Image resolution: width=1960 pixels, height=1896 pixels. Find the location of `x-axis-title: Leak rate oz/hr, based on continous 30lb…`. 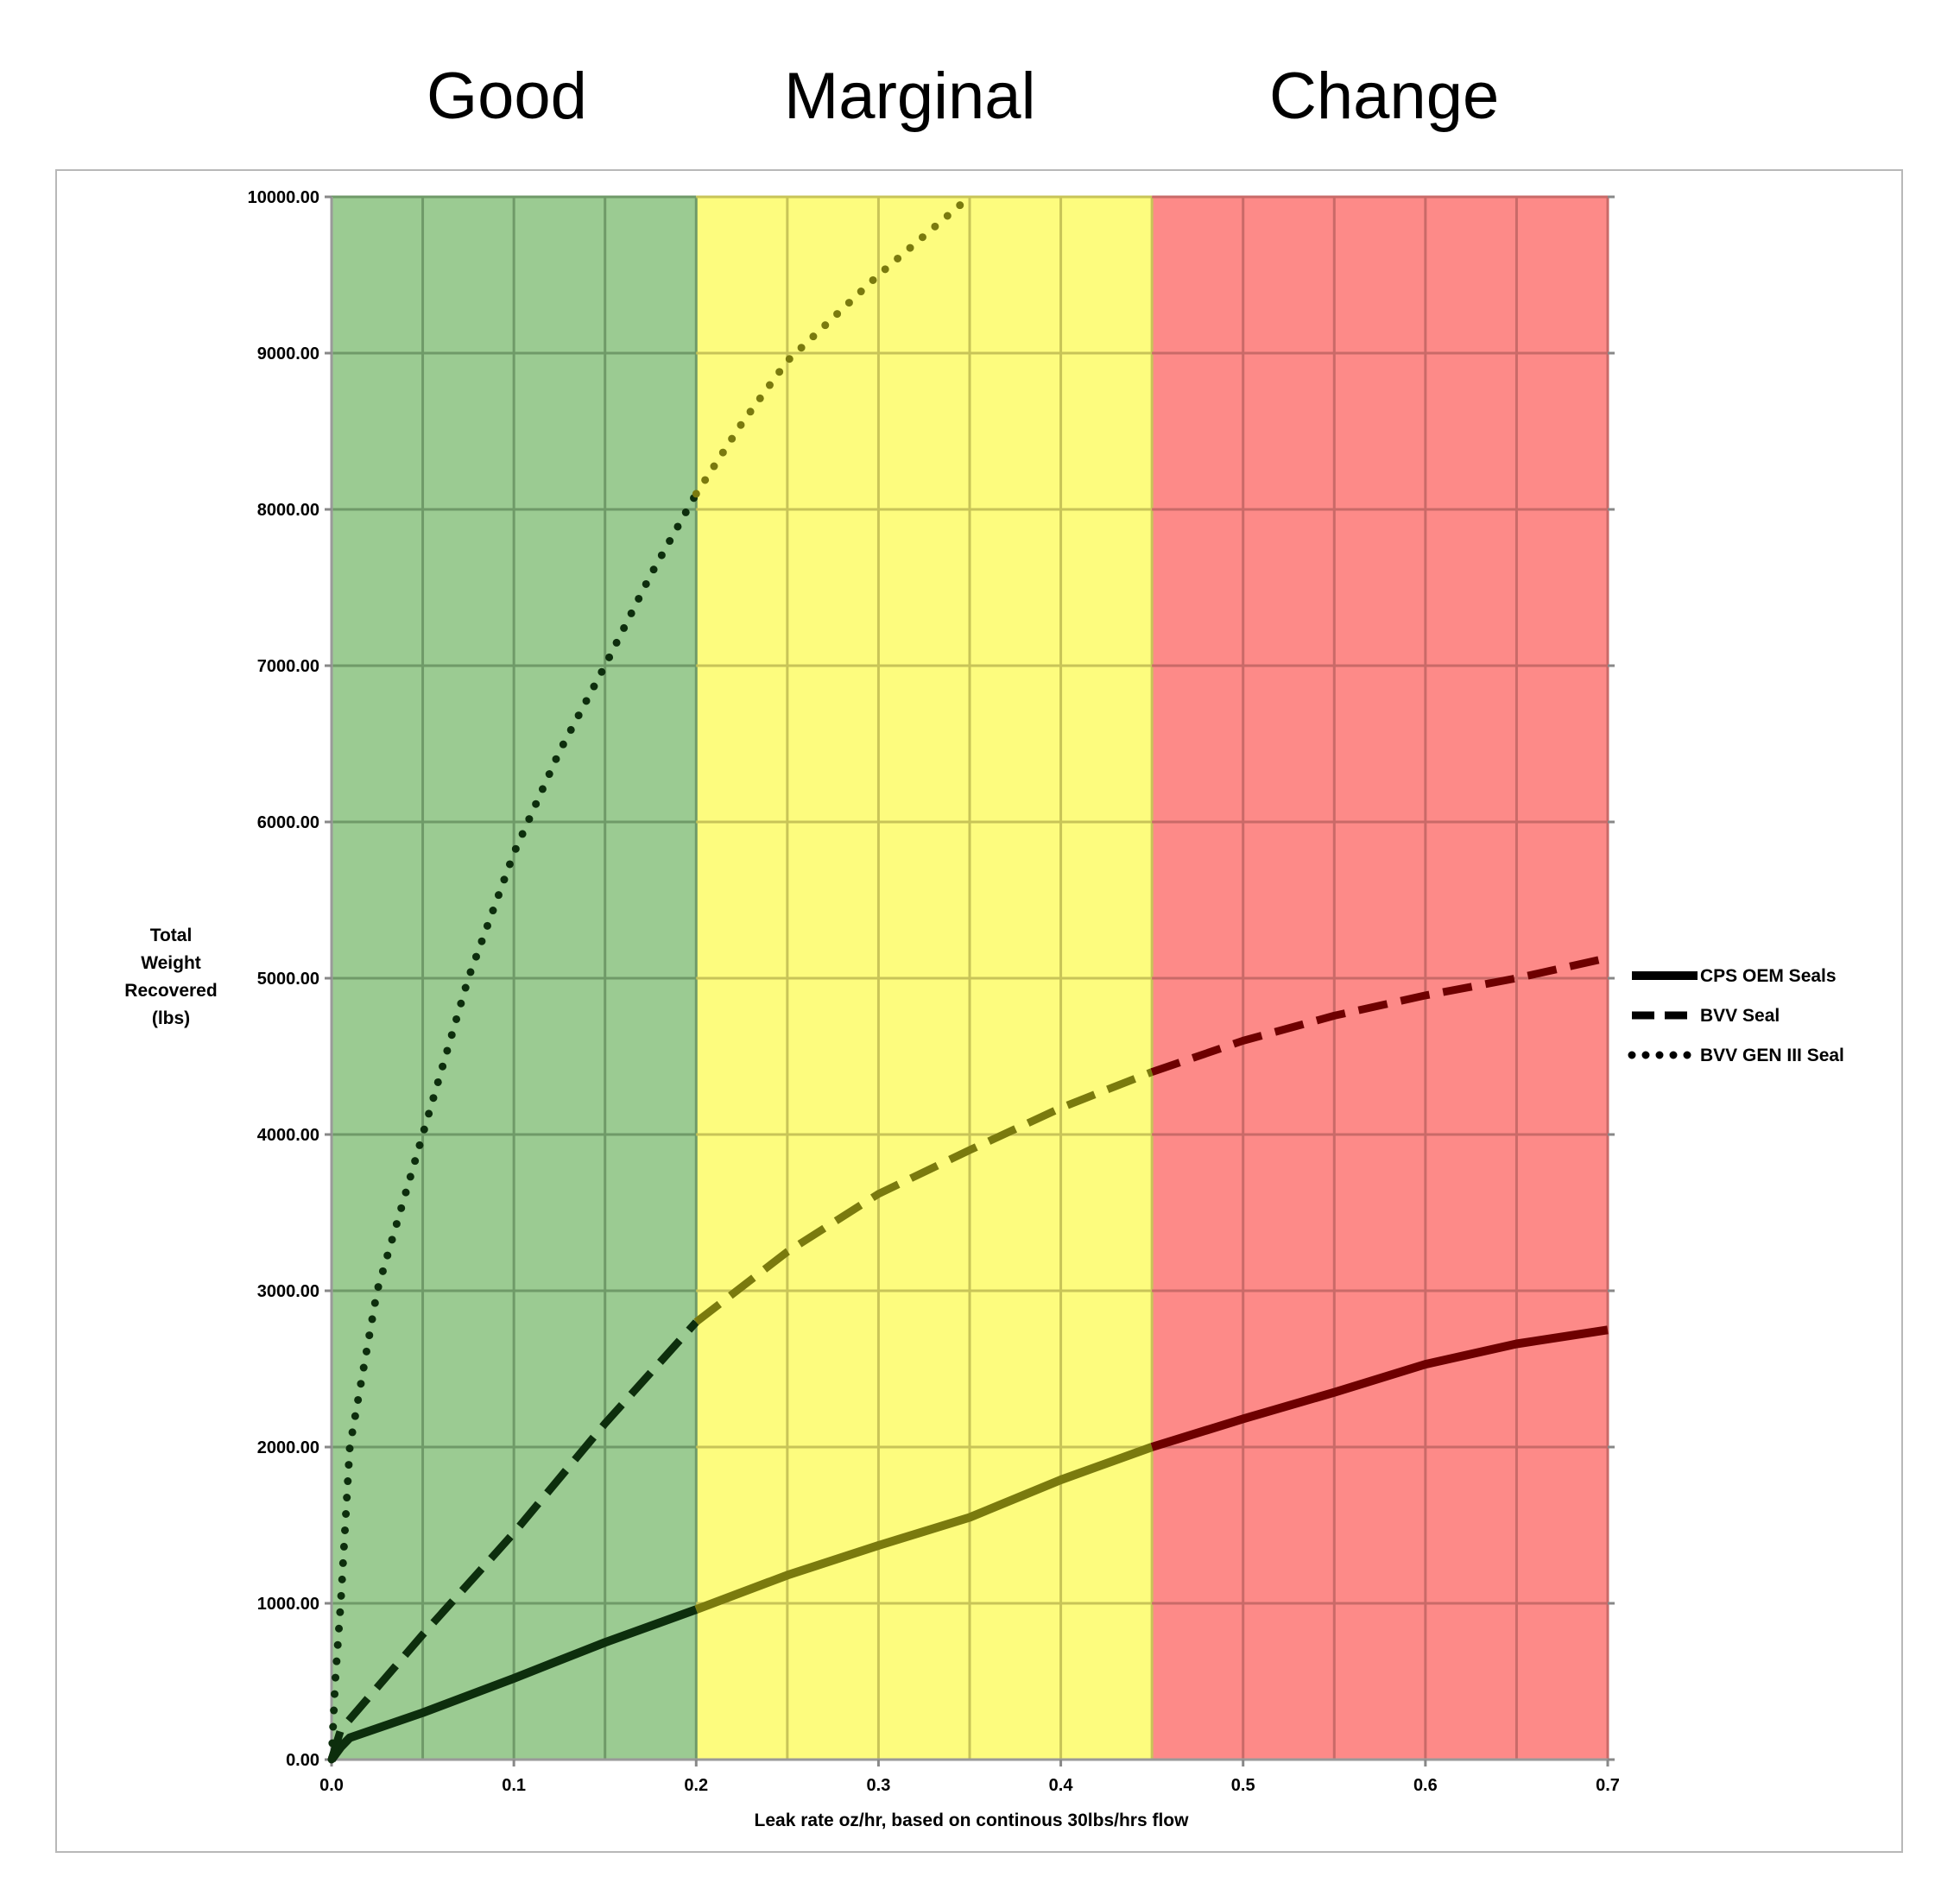

x-axis-title: Leak rate oz/hr, based on continous 30lb… is located at coordinates (973, 1820).